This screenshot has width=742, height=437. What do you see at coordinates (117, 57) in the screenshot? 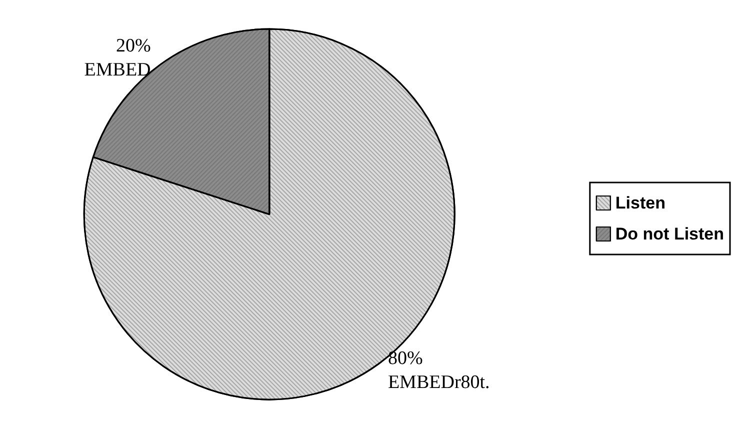
I see `data-label: 20% EMBED` at bounding box center [117, 57].